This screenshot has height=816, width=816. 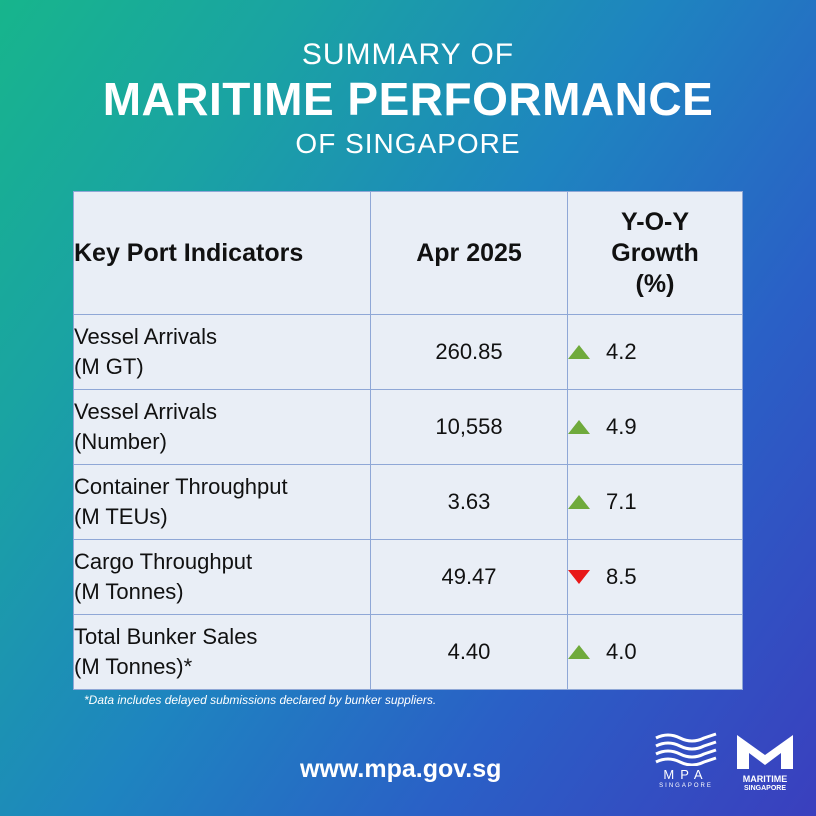 I want to click on table-row: Cargo Throughput (M Tonnes) 49.47 8.5, so click(x=408, y=577).